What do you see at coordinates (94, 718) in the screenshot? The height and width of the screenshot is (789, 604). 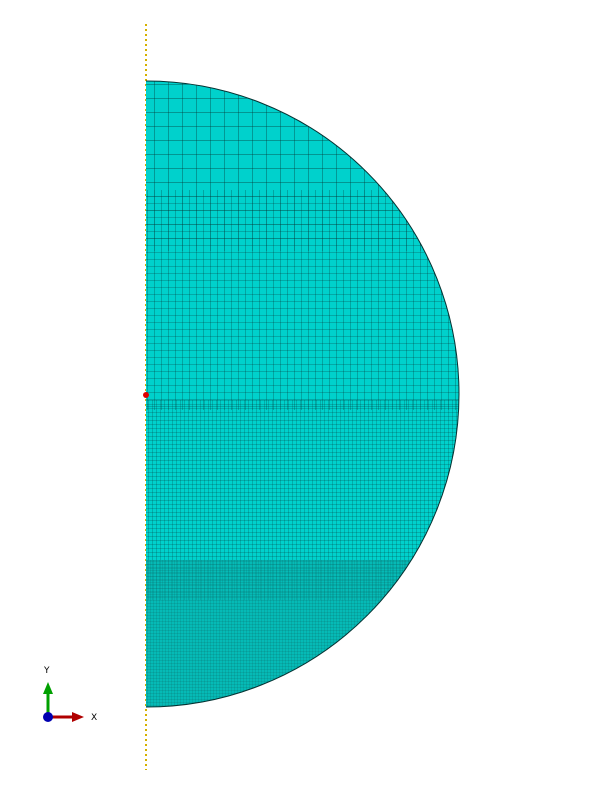 I see `triad-x-label: X` at bounding box center [94, 718].